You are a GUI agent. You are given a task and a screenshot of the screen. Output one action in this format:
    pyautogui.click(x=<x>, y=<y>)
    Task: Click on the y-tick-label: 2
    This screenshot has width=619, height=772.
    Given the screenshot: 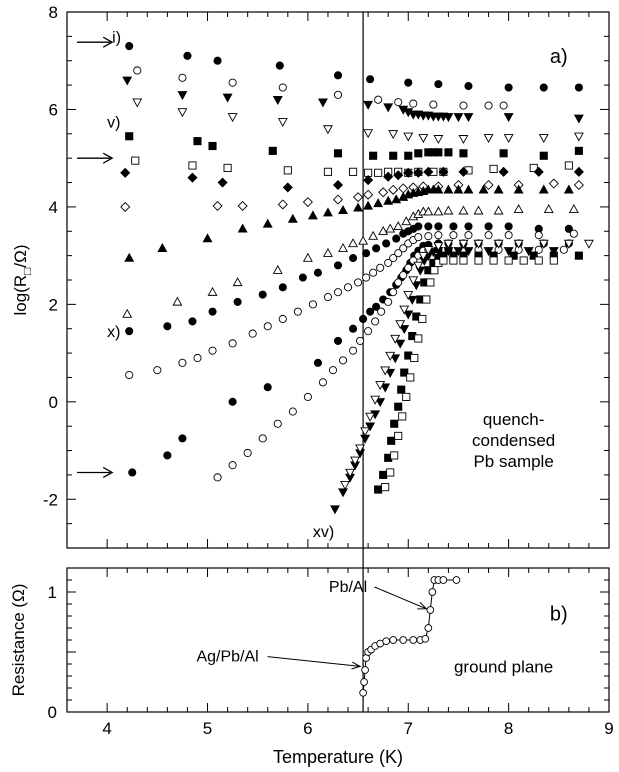 What is the action you would take?
    pyautogui.click(x=53, y=304)
    